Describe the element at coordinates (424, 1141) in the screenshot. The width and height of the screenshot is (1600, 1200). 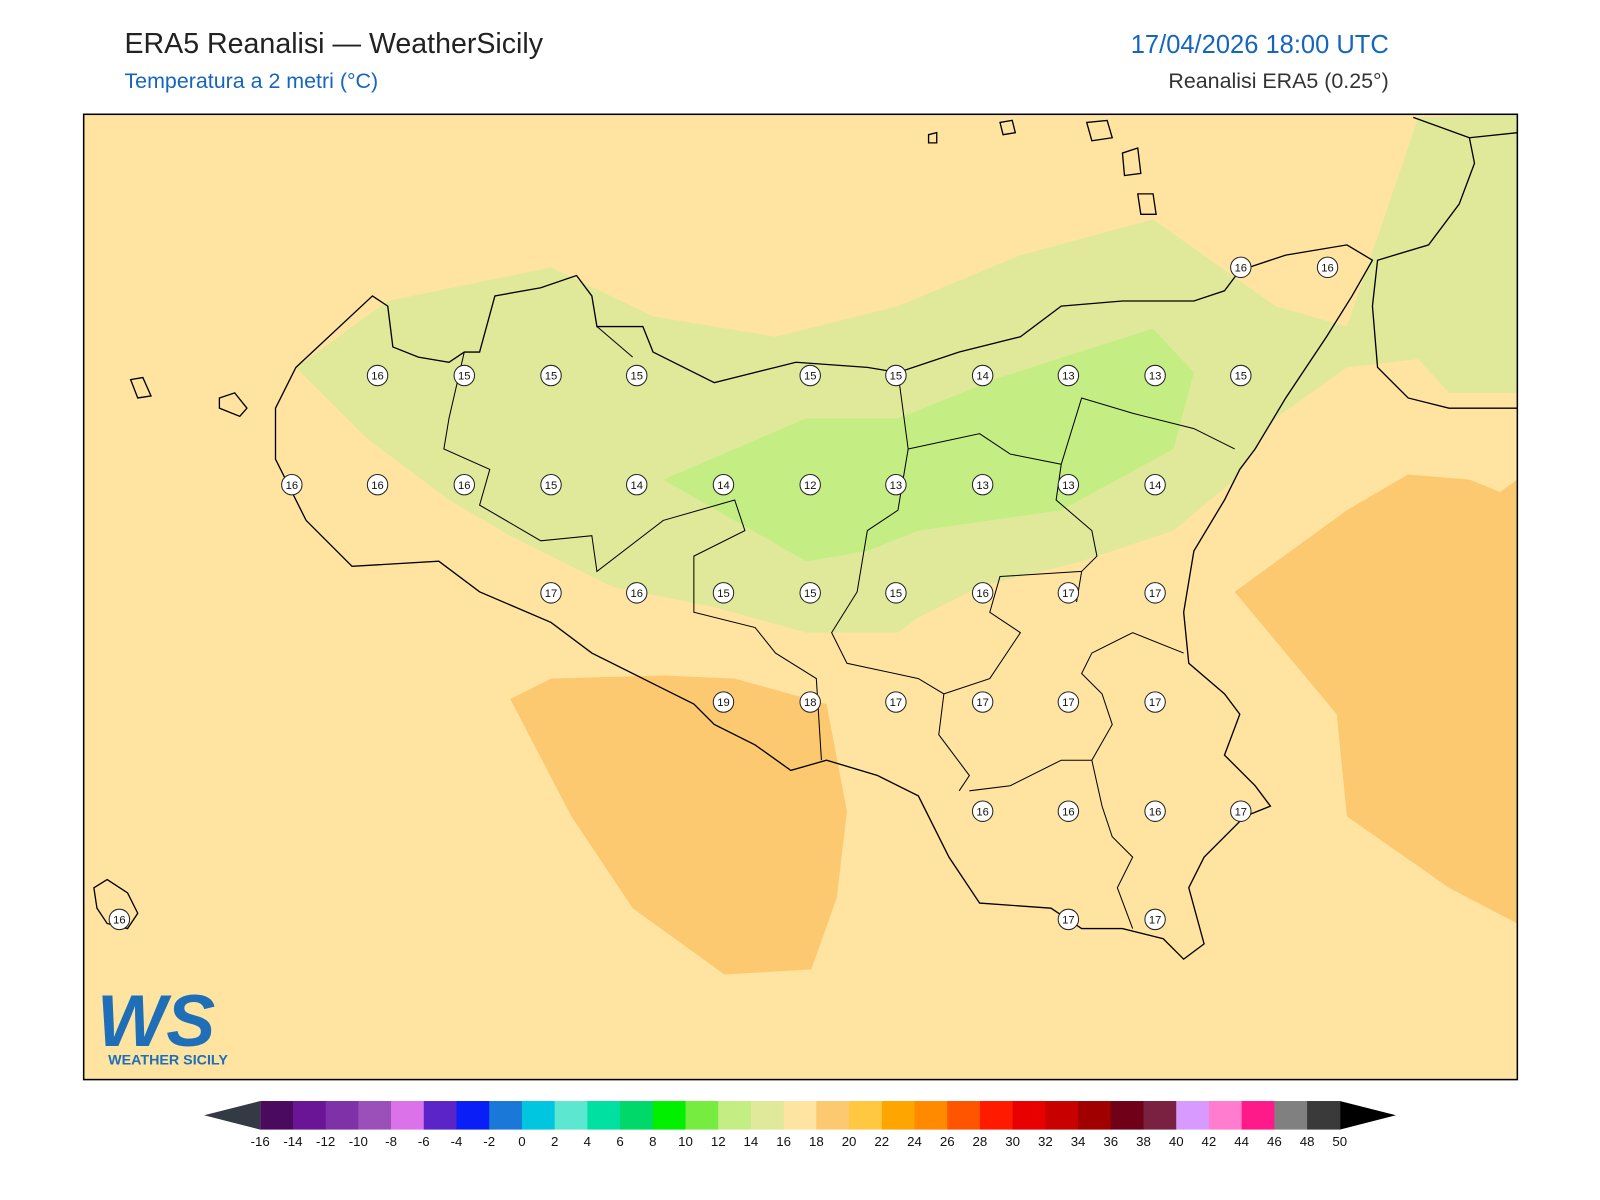
I see `colorbar-tick-label: -6` at that location.